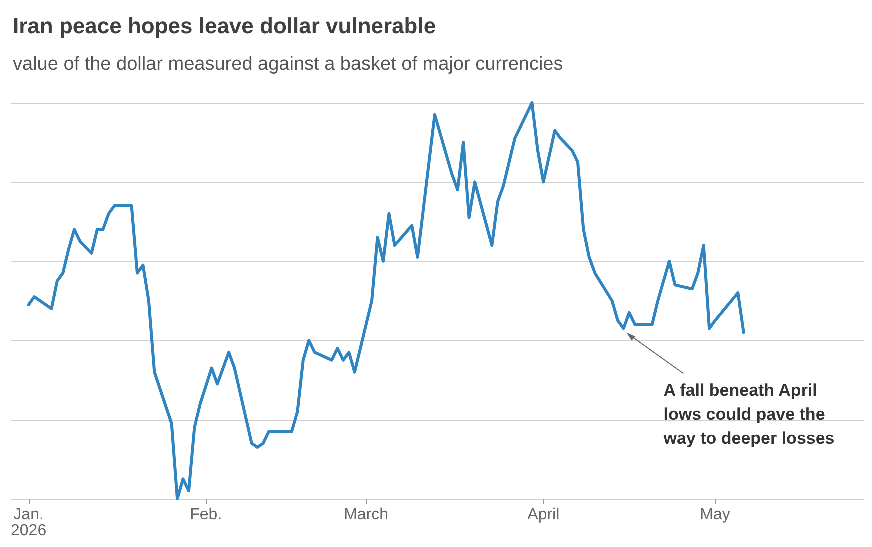 Image resolution: width=872 pixels, height=547 pixels. I want to click on x-tick-label: April, so click(544, 515).